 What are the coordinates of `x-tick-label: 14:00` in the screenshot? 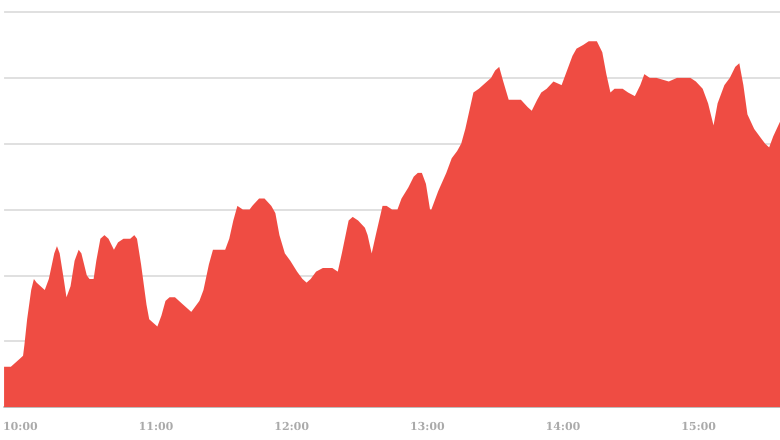 It's located at (563, 426).